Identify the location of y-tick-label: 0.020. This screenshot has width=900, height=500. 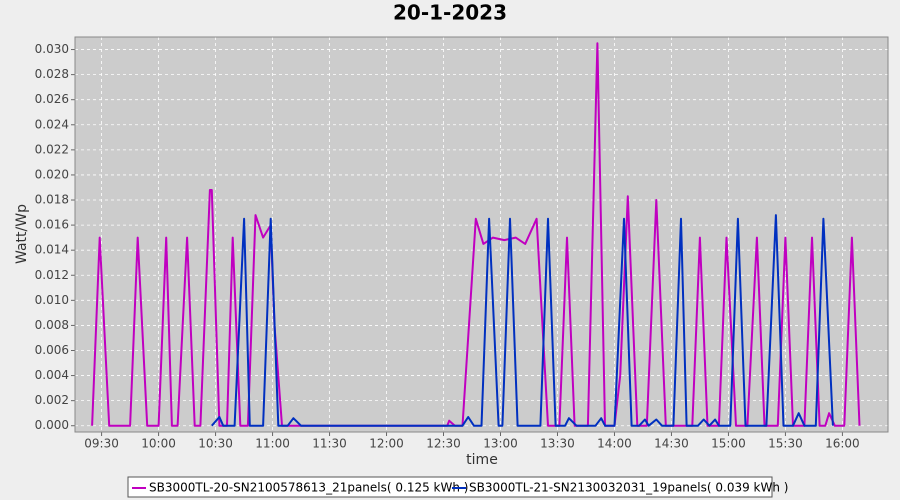
(52, 174).